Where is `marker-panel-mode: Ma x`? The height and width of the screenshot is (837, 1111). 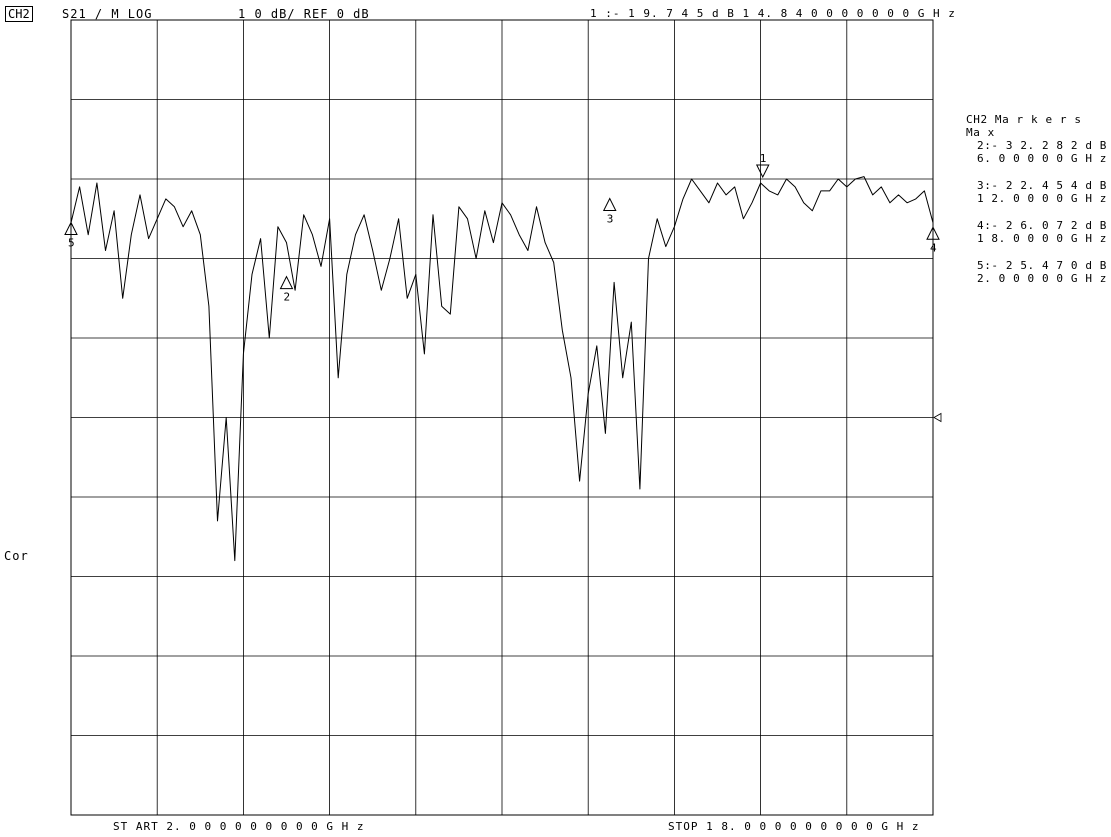 marker-panel-mode: Ma x is located at coordinates (980, 132).